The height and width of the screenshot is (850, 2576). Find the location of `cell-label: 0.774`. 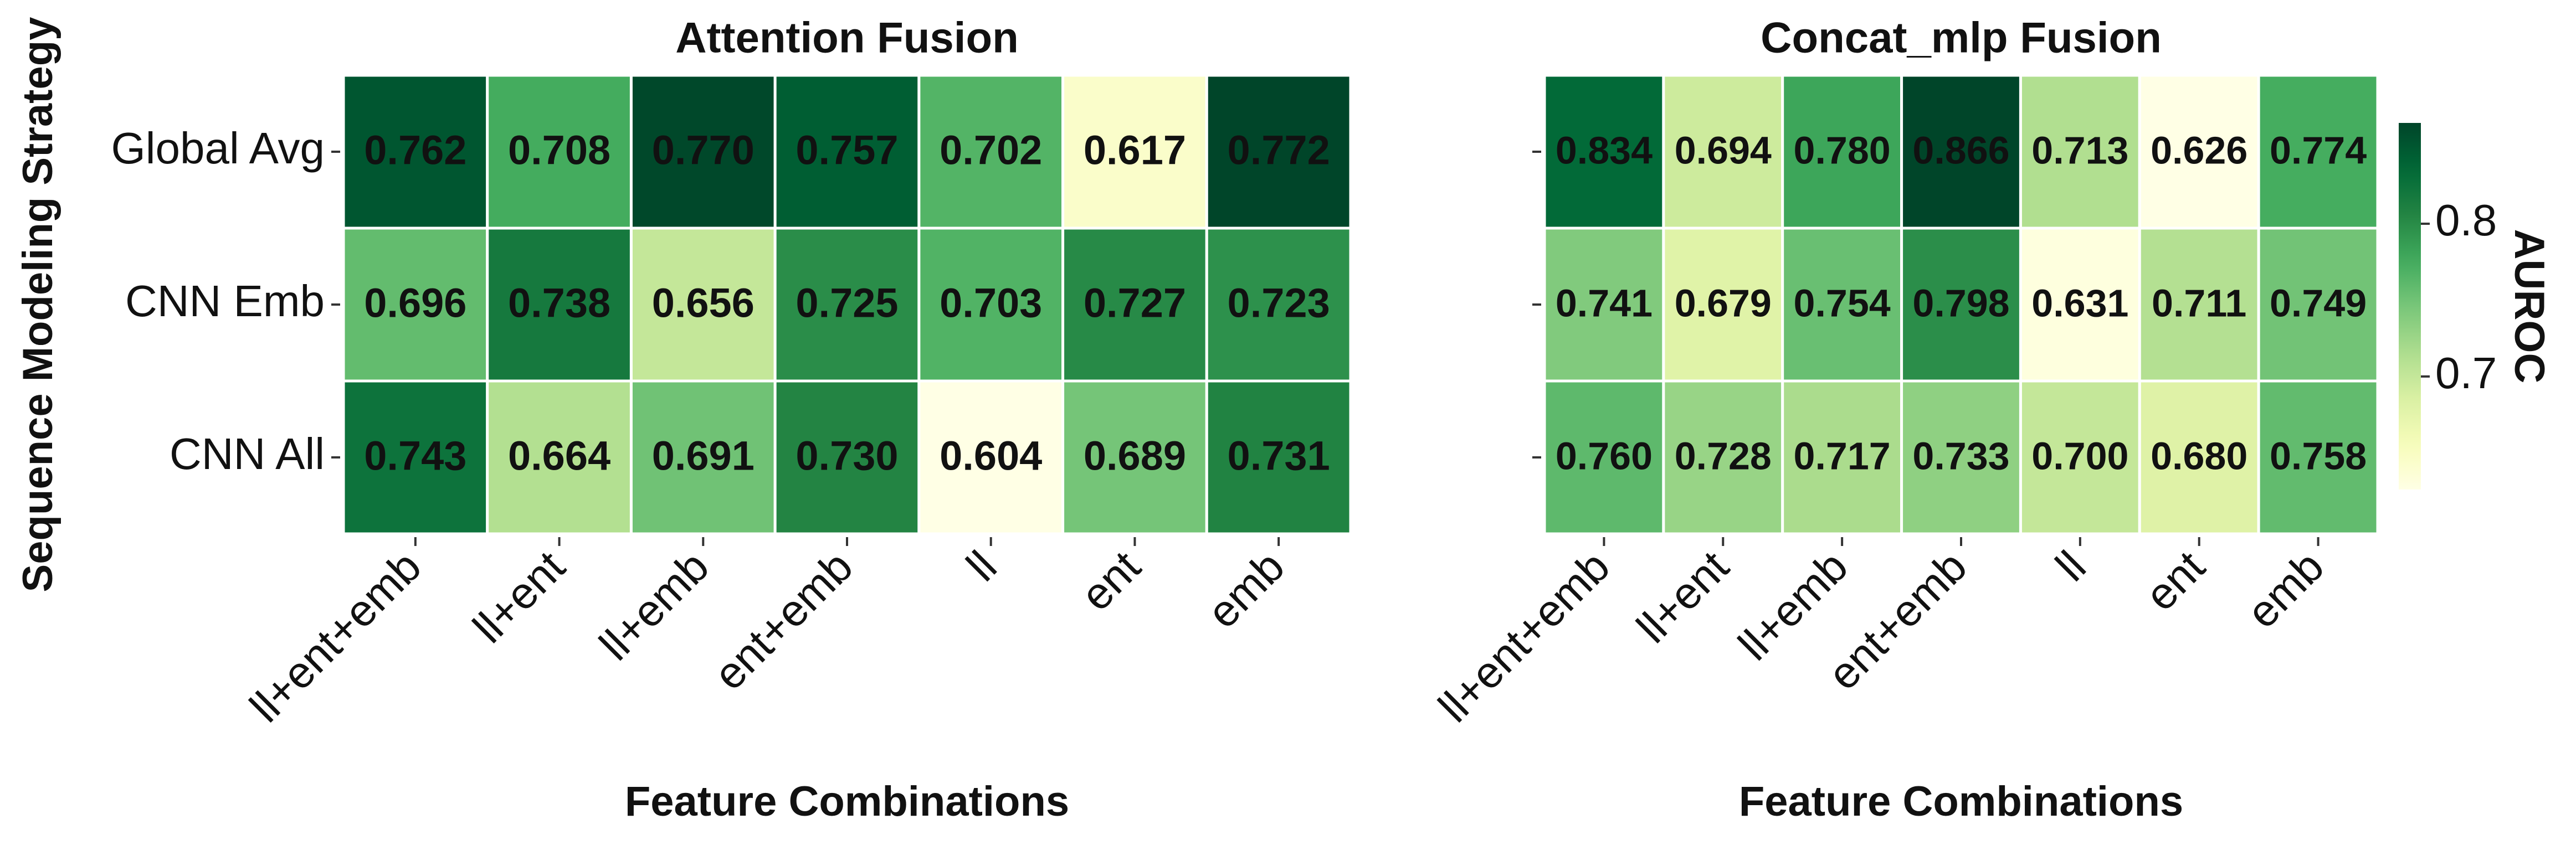

cell-label: 0.774 is located at coordinates (2318, 150).